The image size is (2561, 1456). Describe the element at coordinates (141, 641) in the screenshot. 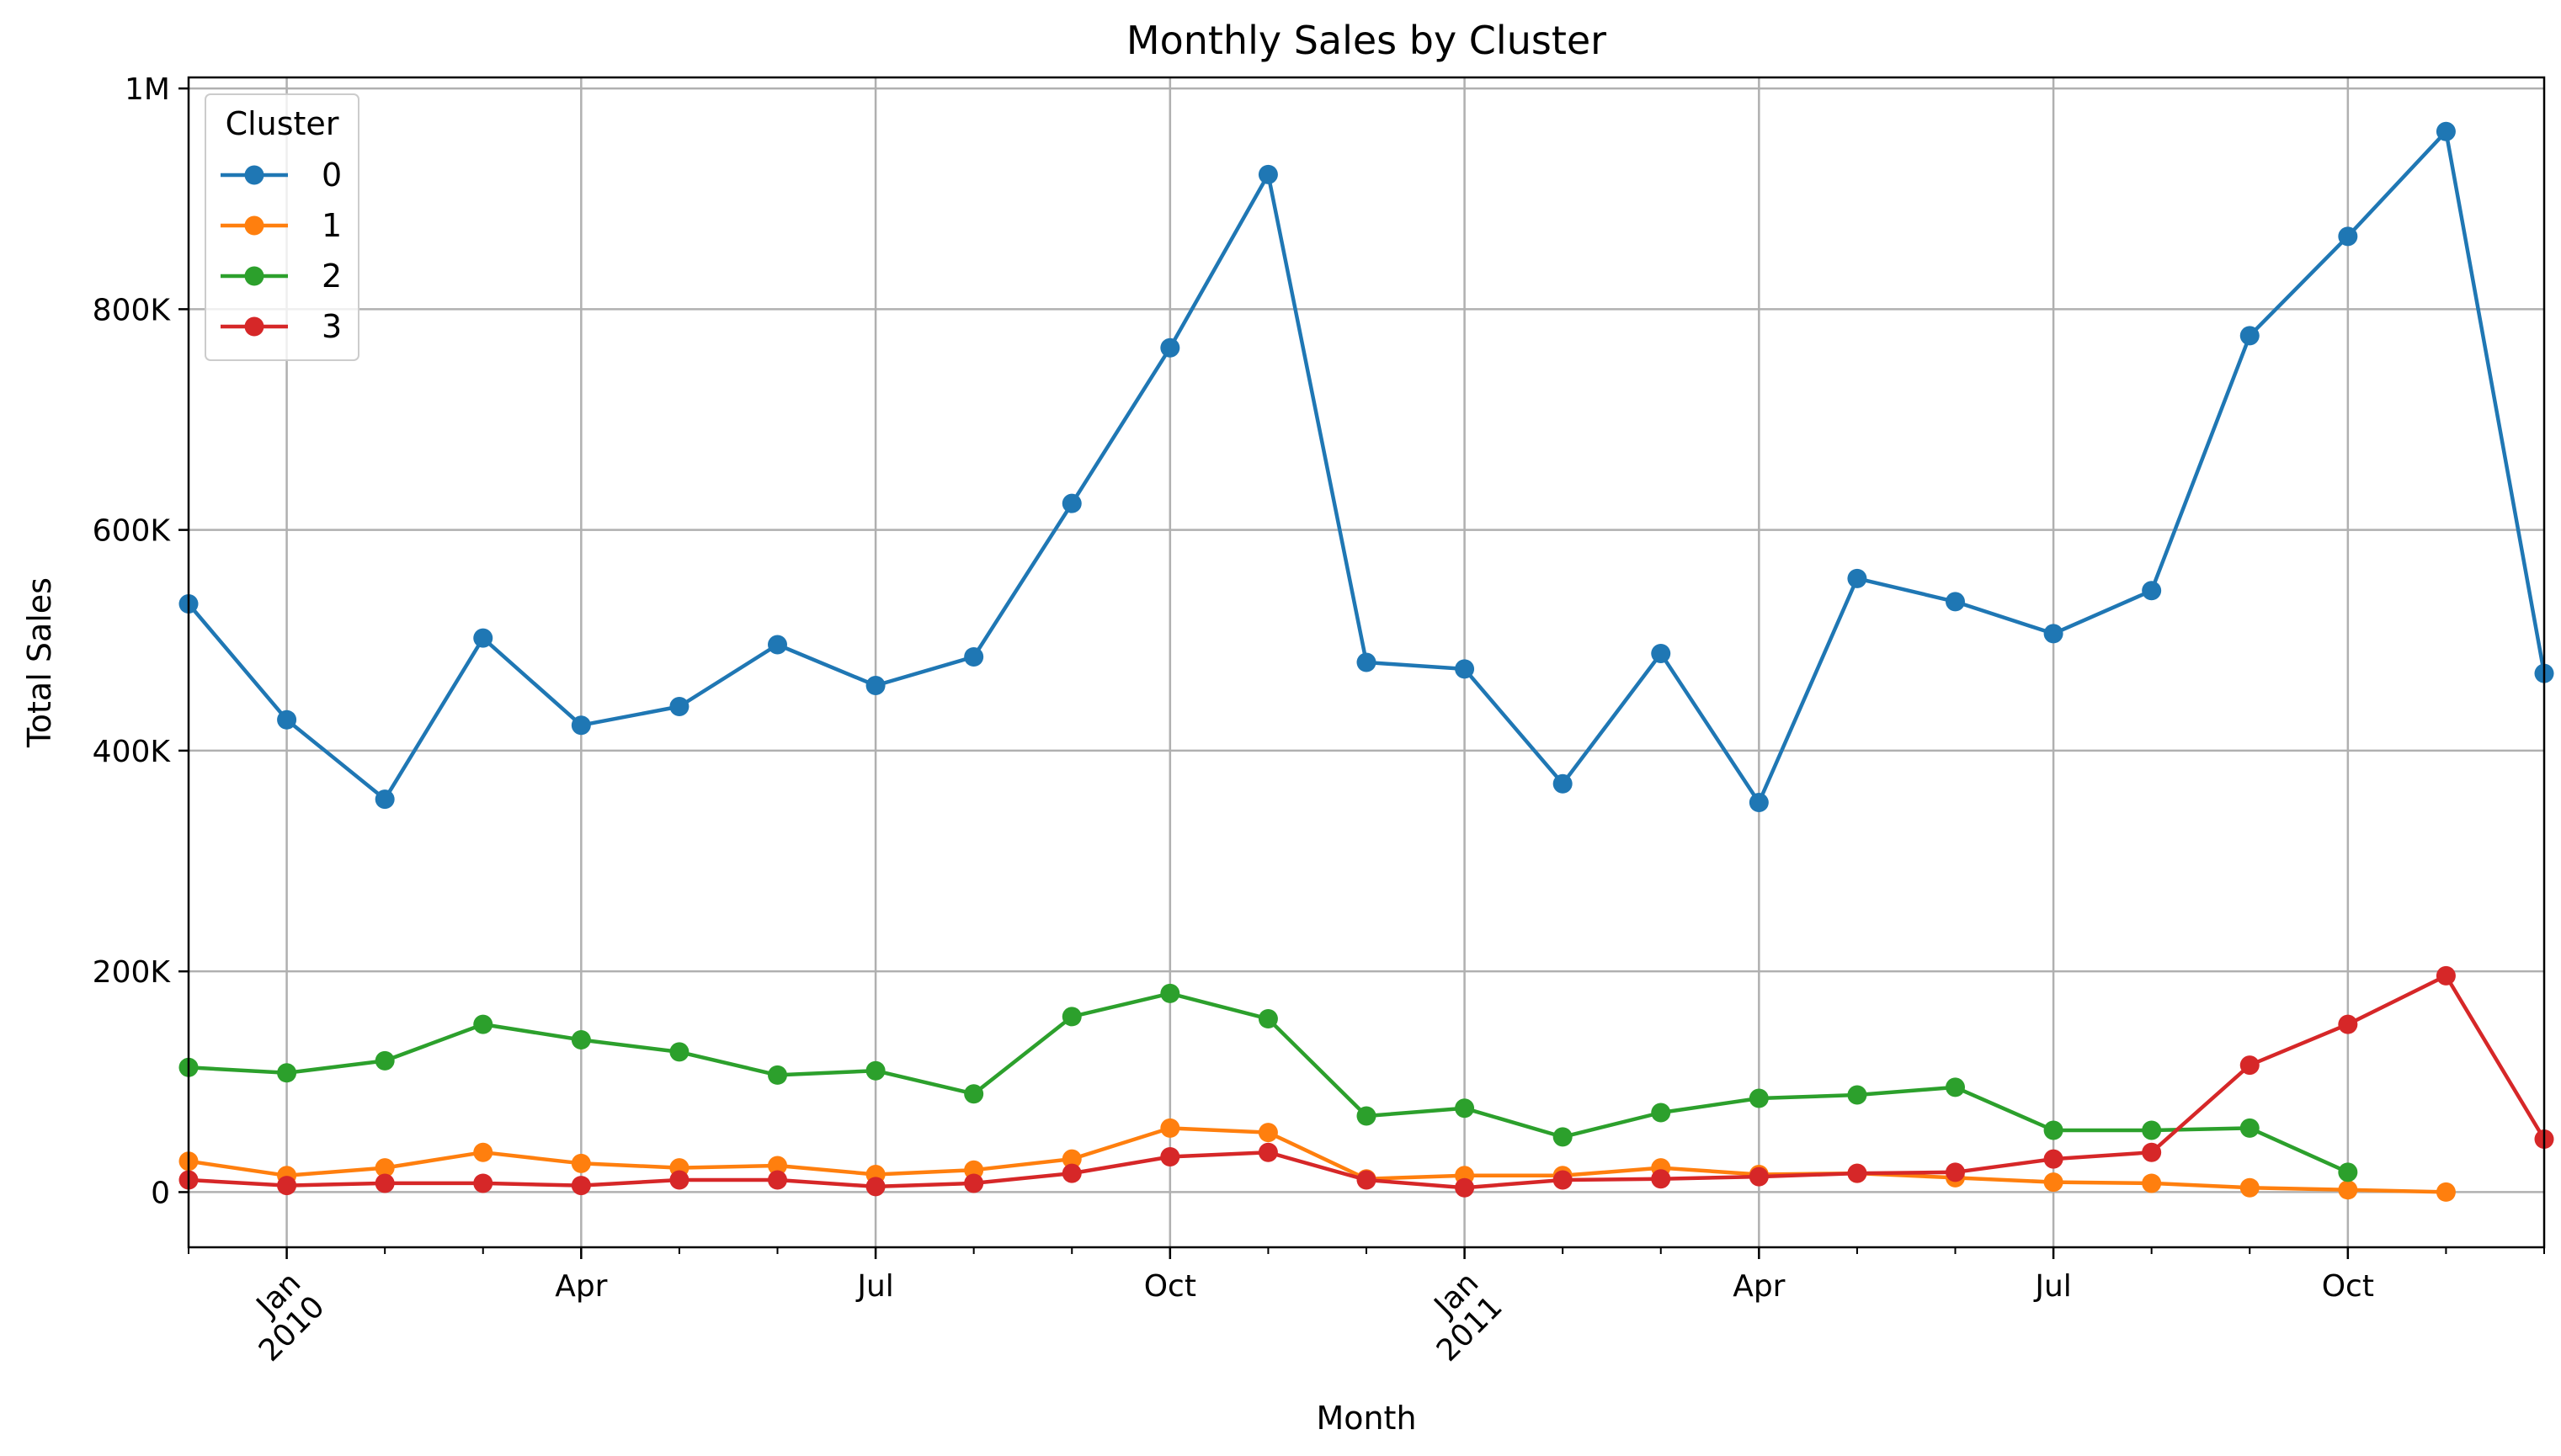

I see `y-axis-ticks: 0 200K 400K 600K 800K 1M` at that location.